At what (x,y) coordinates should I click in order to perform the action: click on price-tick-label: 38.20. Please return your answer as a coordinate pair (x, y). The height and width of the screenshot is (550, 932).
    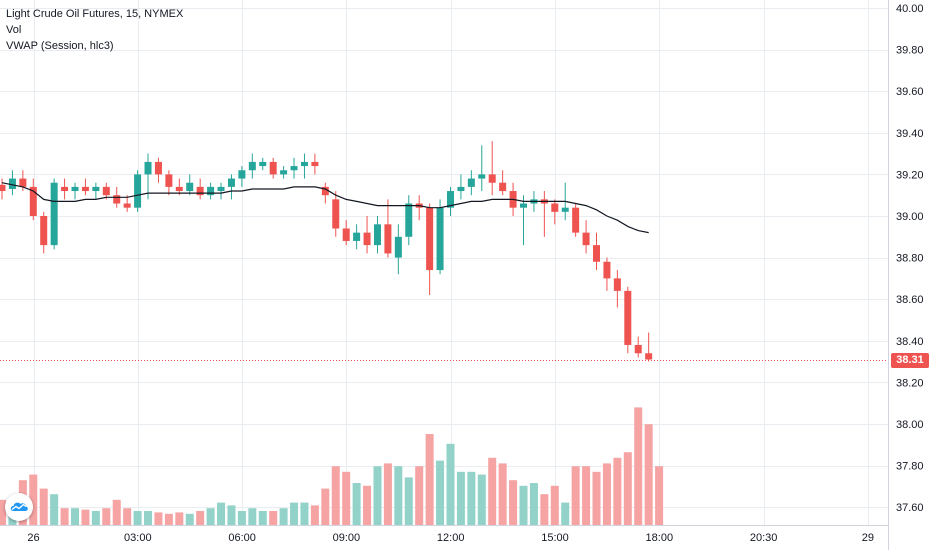
    Looking at the image, I should click on (910, 383).